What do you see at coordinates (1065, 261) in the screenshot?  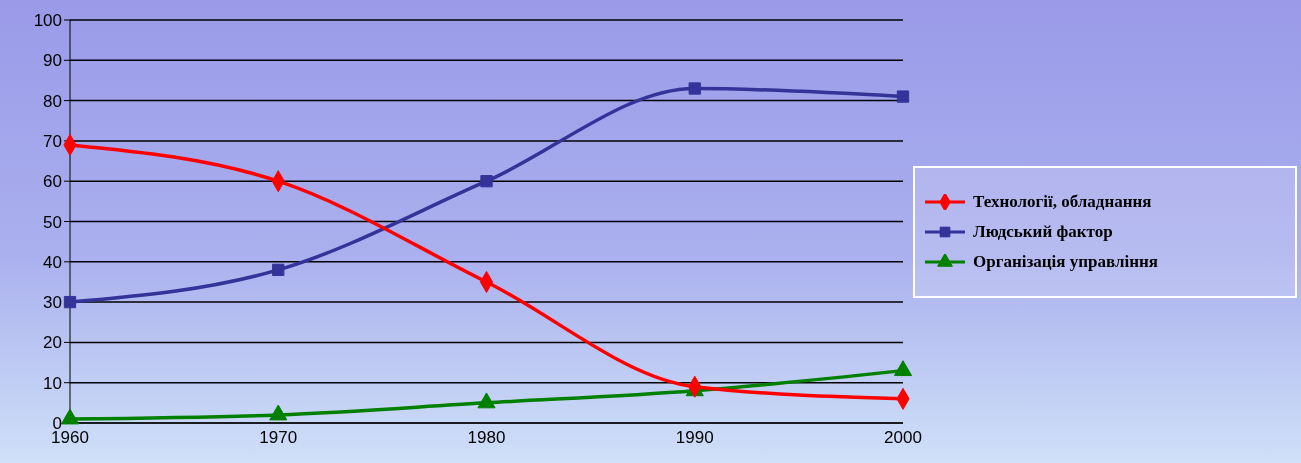 I see `legend-label: Організація управління` at bounding box center [1065, 261].